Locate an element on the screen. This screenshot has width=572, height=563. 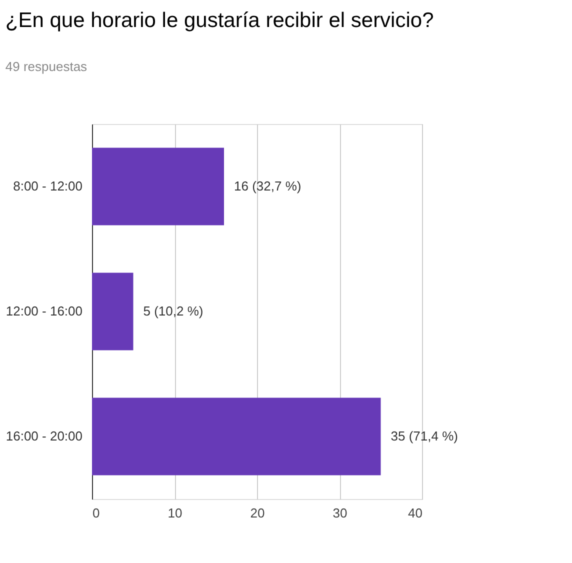
x-tick-label: 10 is located at coordinates (175, 513).